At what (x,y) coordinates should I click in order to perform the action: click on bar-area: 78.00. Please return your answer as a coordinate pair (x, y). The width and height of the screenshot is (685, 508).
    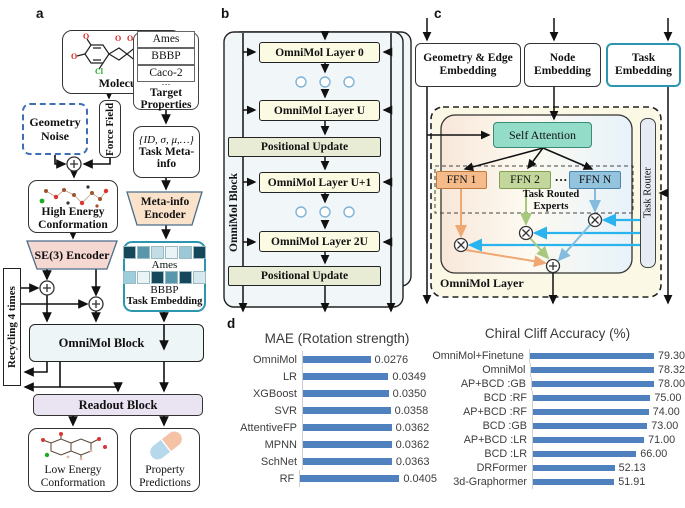
    Looking at the image, I should click on (607, 384).